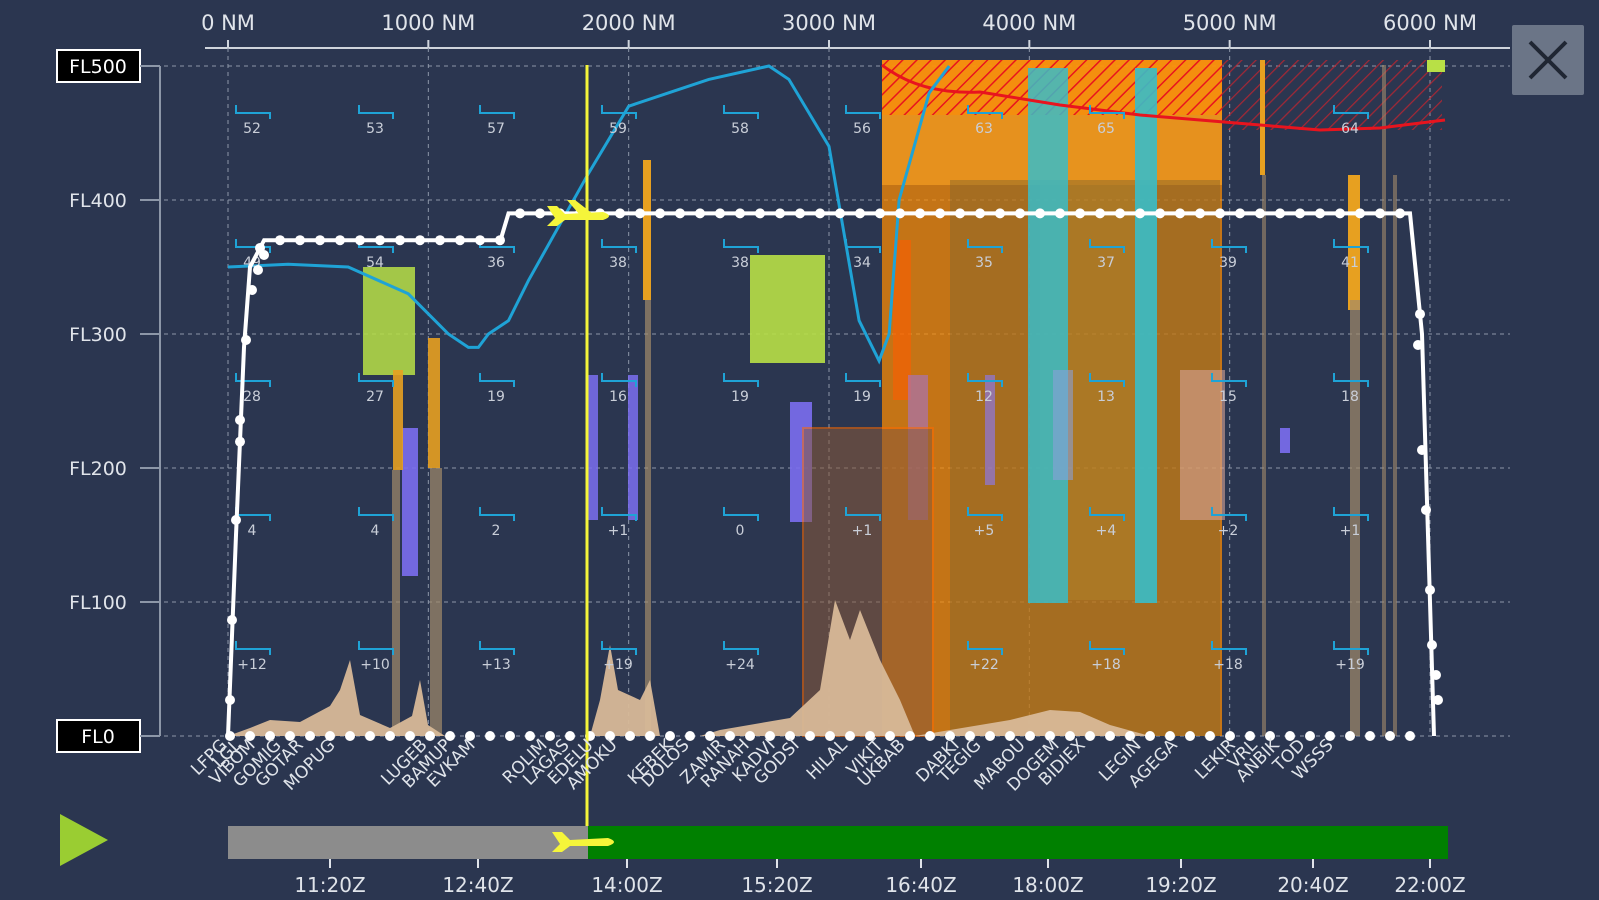  I want to click on time-label: 16:40Z, so click(920, 885).